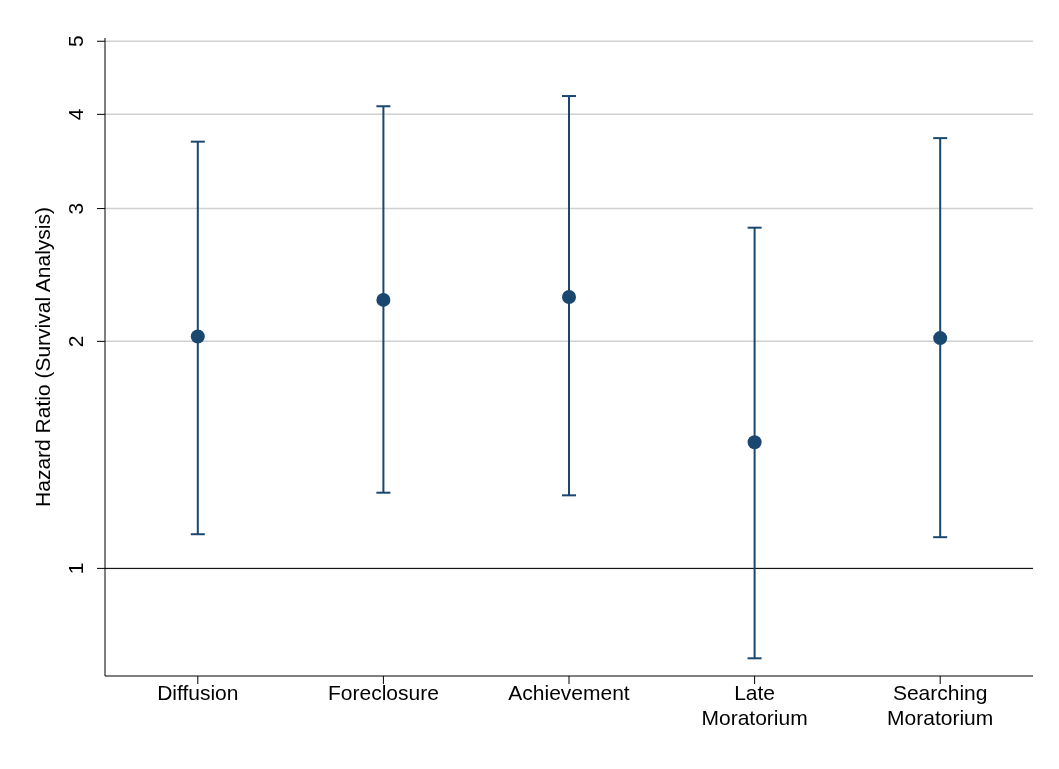 The image size is (1059, 769). I want to click on x-tick-label: Diffusion, so click(198, 692).